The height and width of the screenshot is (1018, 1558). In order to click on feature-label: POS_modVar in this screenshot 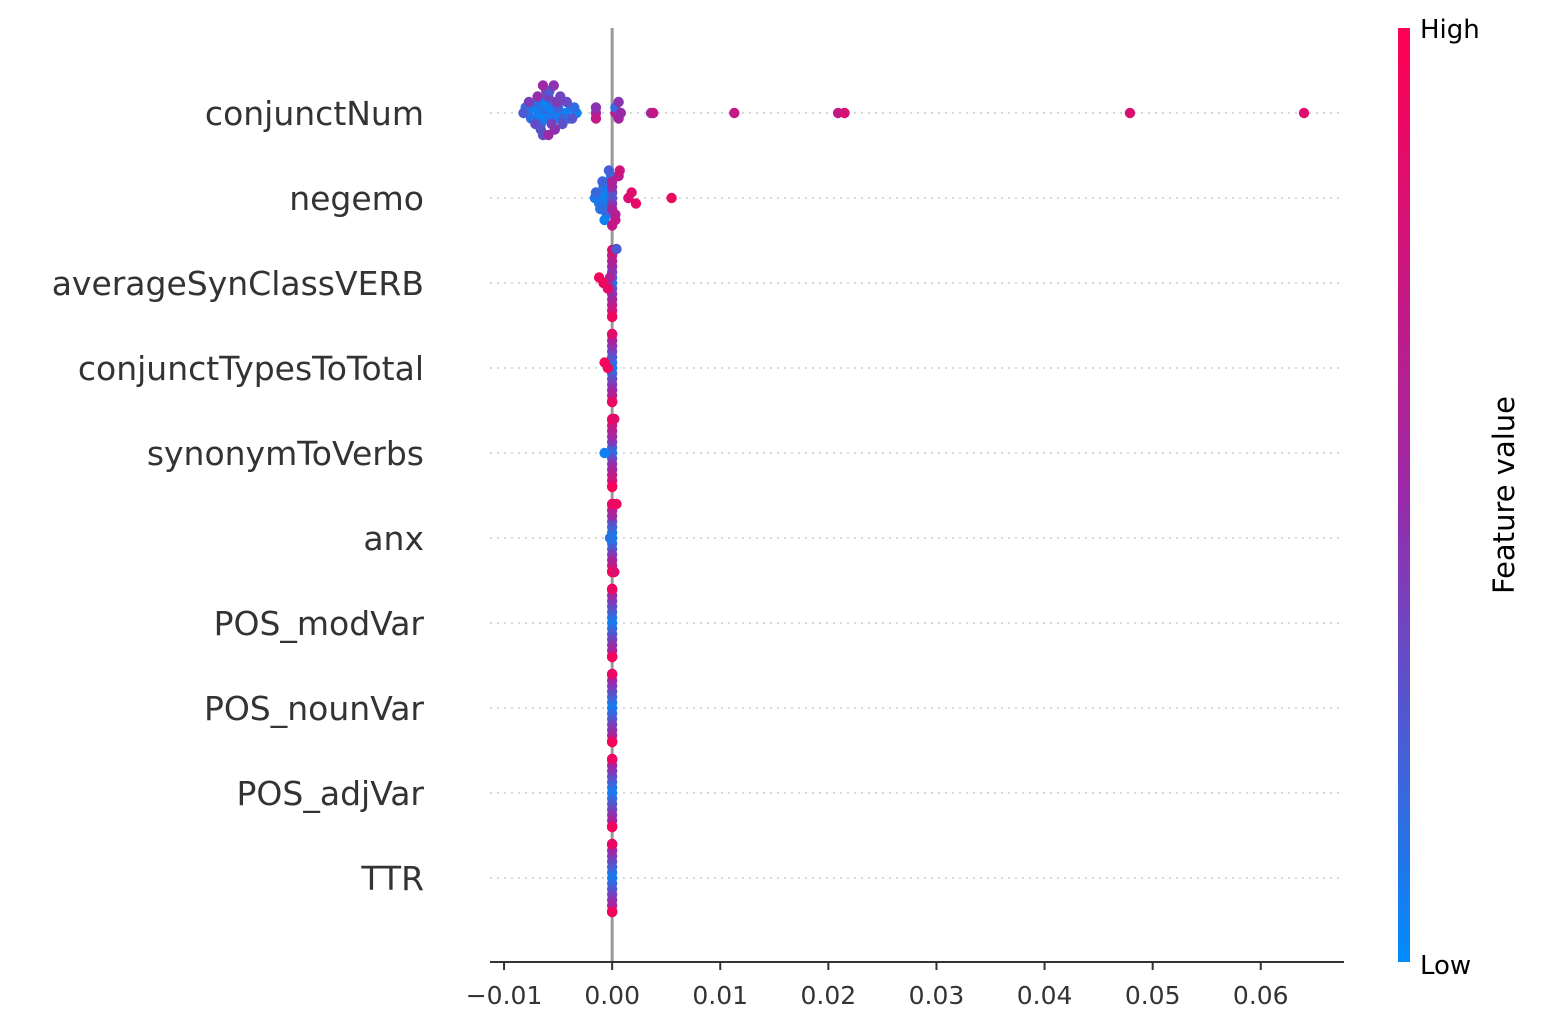, I will do `click(319, 623)`.